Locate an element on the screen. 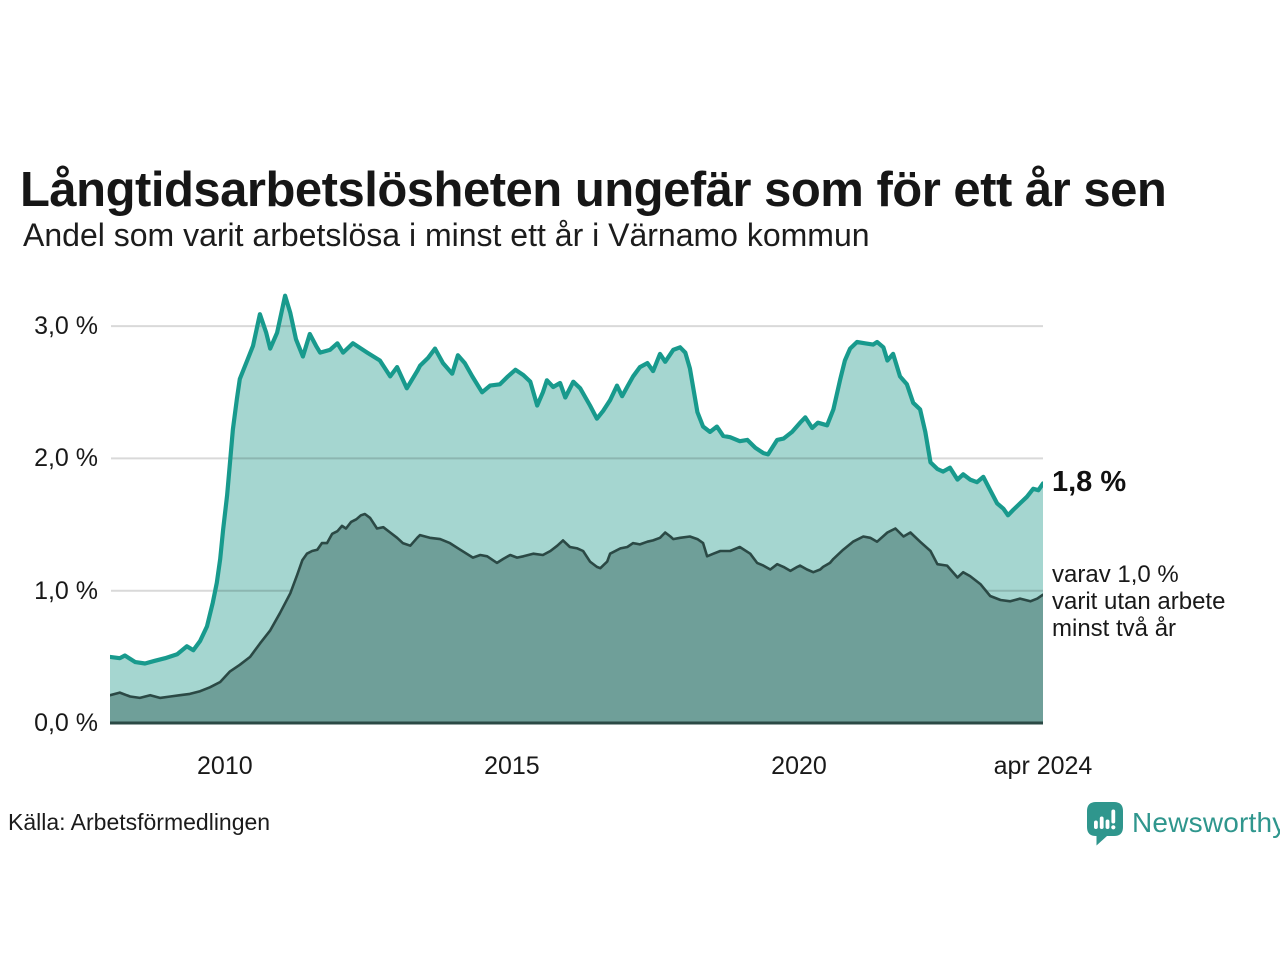 Image resolution: width=1280 pixels, height=960 pixels. latest-value-annotation: 1,8 % is located at coordinates (1089, 482).